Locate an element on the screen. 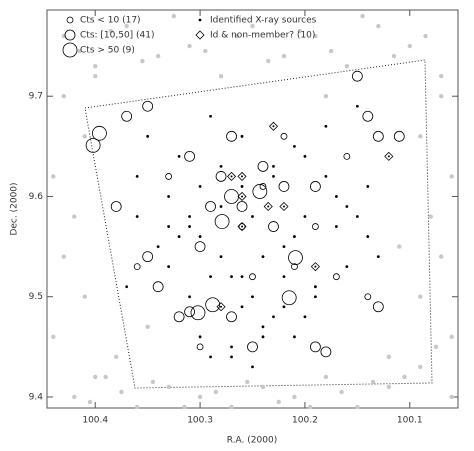  y-tick-label: 9.7 is located at coordinates (36, 97).